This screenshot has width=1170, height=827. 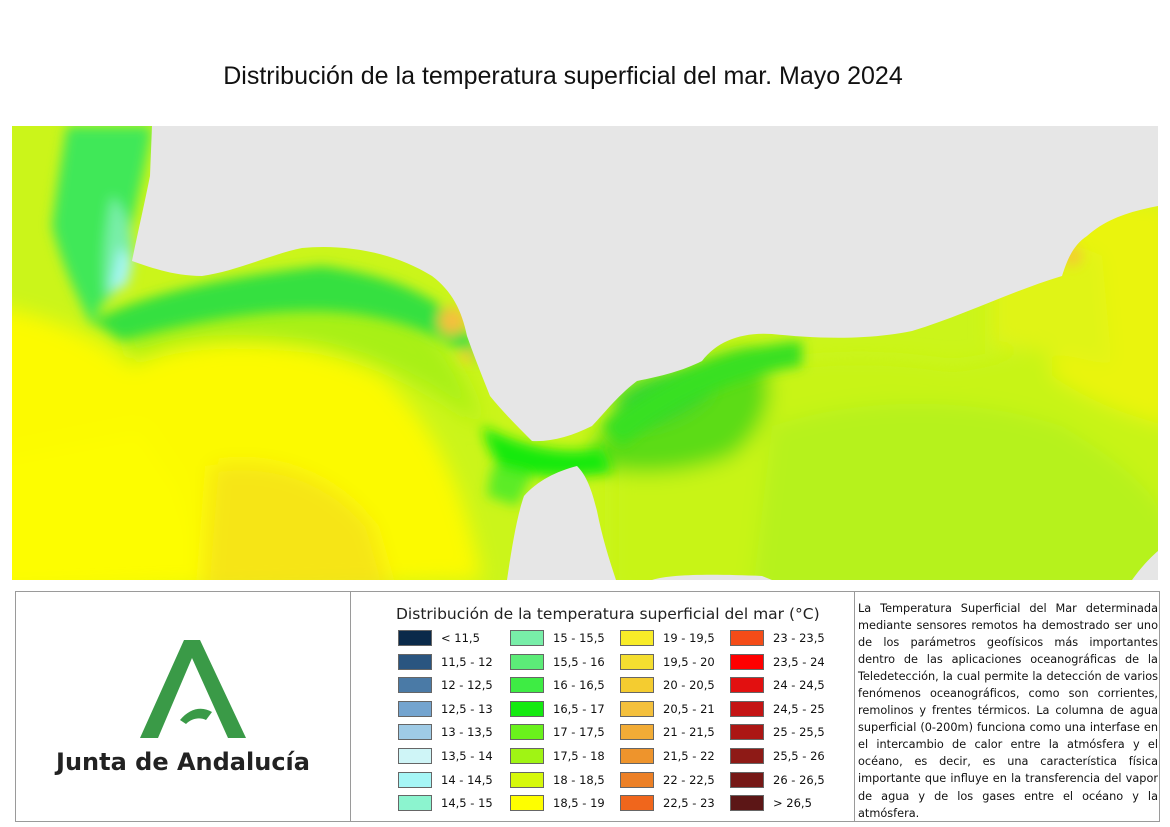 What do you see at coordinates (799, 661) in the screenshot?
I see `legend-label: 23,5 - 24` at bounding box center [799, 661].